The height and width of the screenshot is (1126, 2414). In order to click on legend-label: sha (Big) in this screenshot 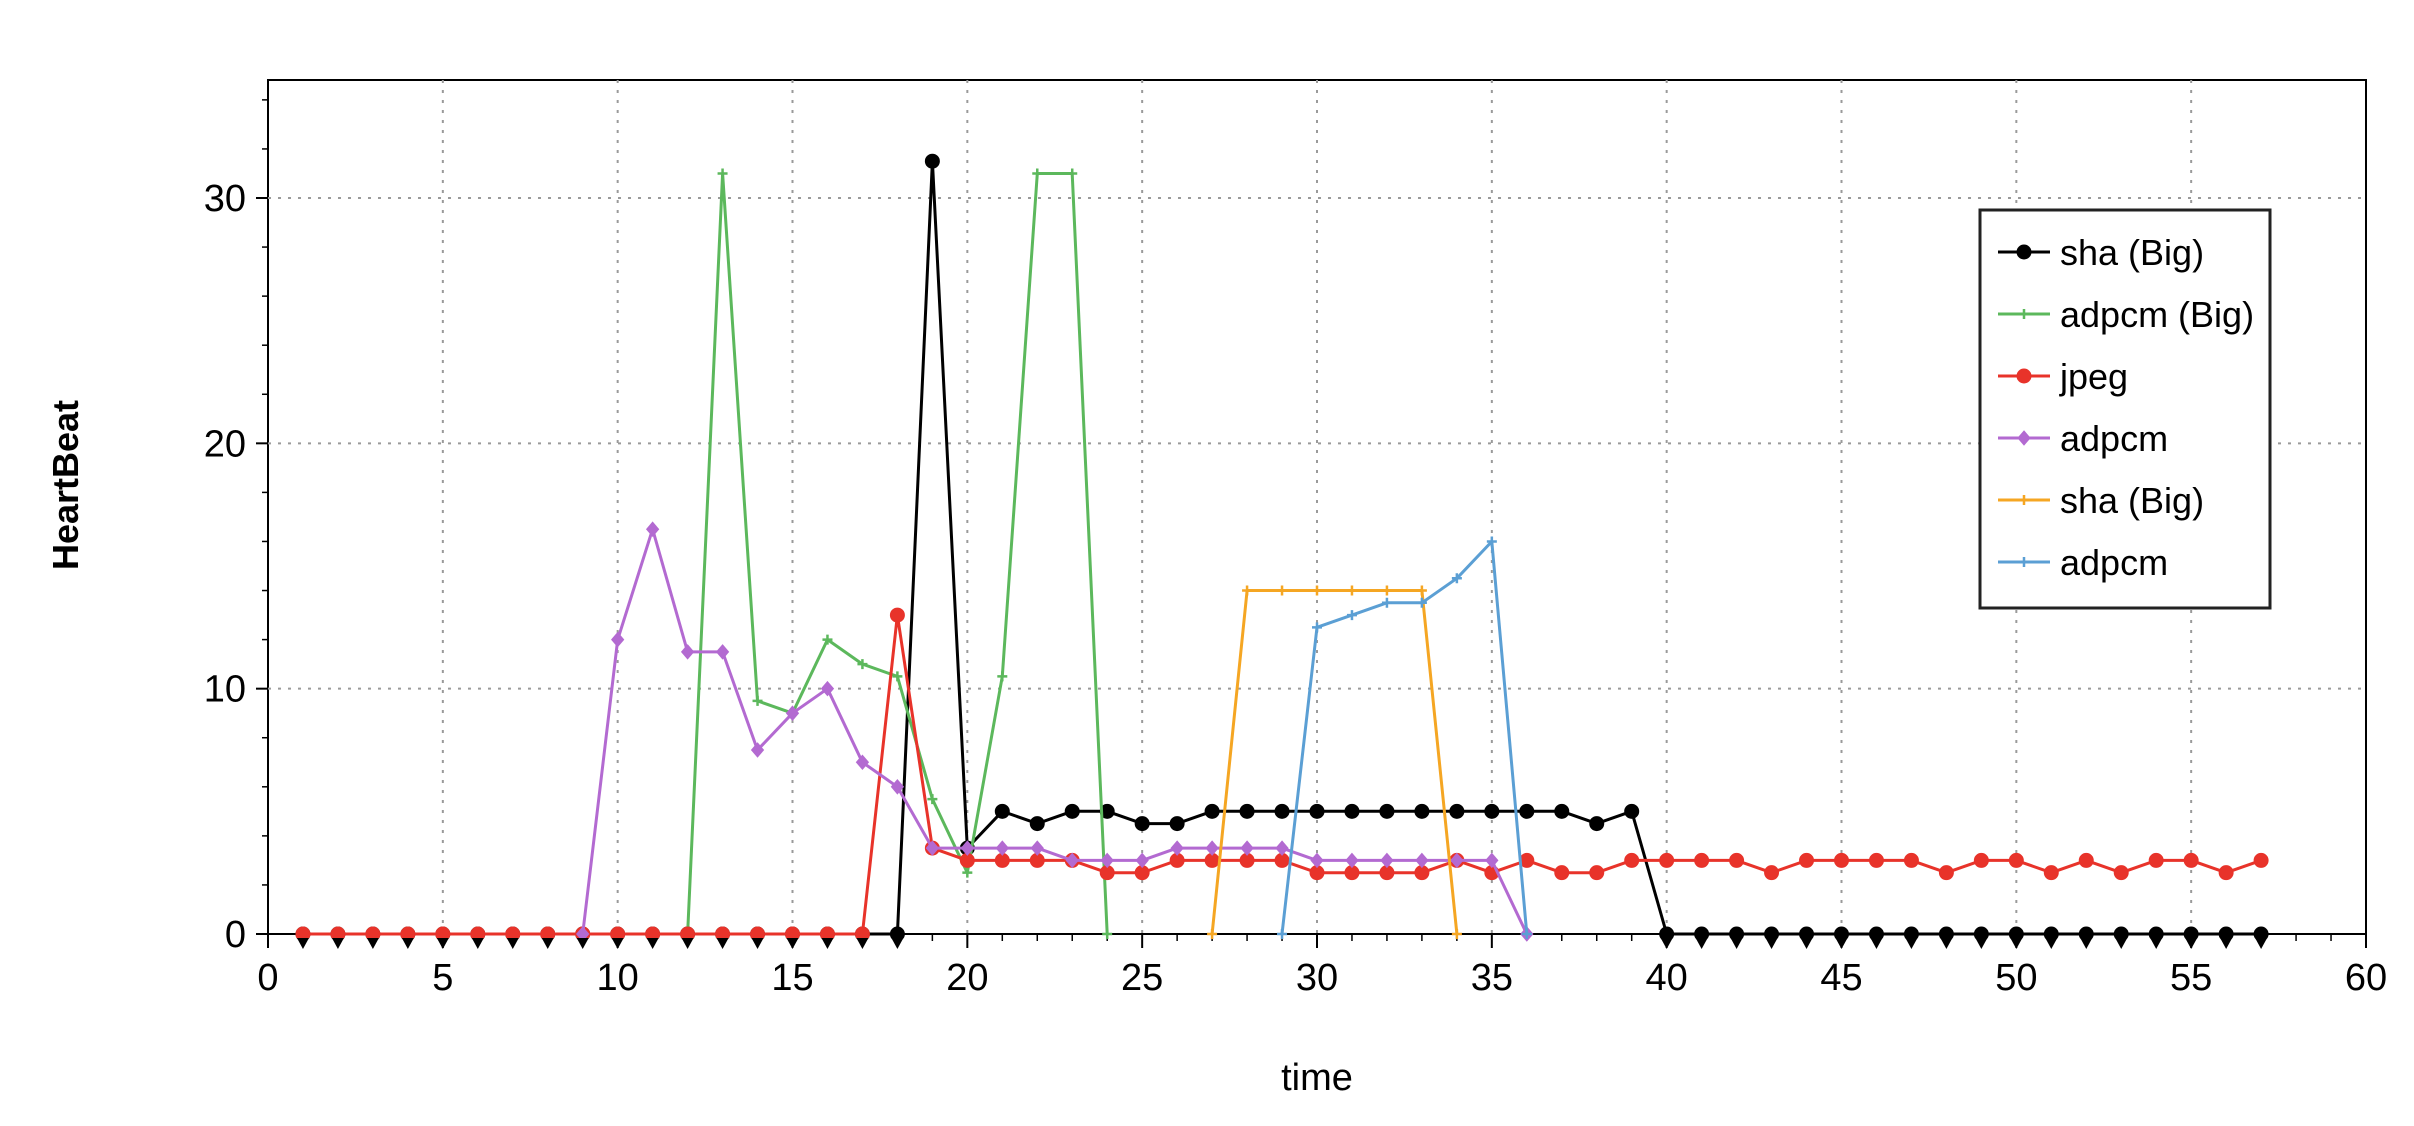, I will do `click(2132, 500)`.